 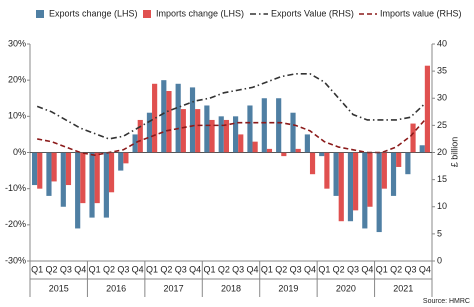 I want to click on legend-label: Imports value (RHS), so click(x=421, y=13).